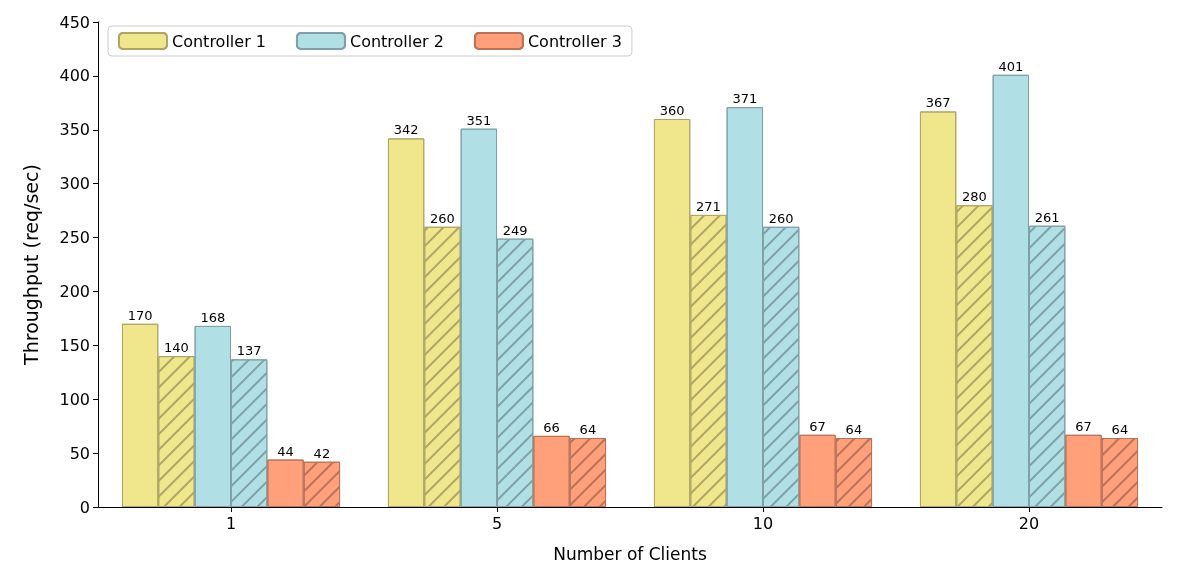 This screenshot has height=577, width=1184. I want to click on y-tick-label: 350, so click(74, 130).